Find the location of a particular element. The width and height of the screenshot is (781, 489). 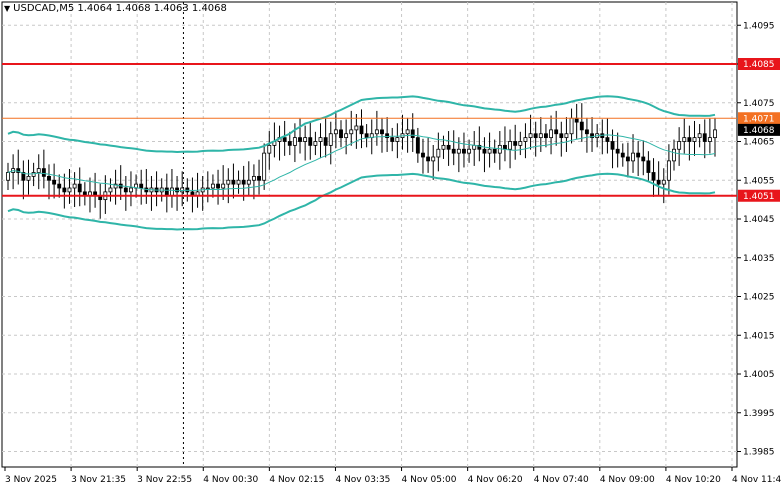

x-tick-label: 3 Nov 22:55 is located at coordinates (164, 480).